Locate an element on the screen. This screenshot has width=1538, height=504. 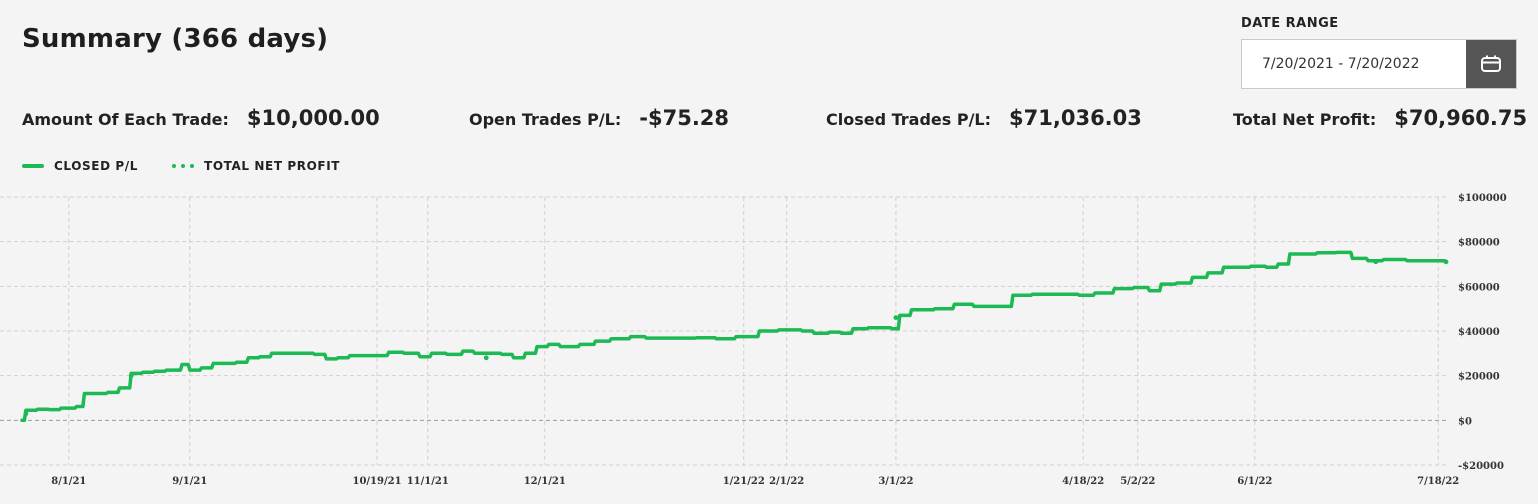
stat-amount-each-trade: Amount Of Each Trade: $10,000.00 is located at coordinates (201, 118).